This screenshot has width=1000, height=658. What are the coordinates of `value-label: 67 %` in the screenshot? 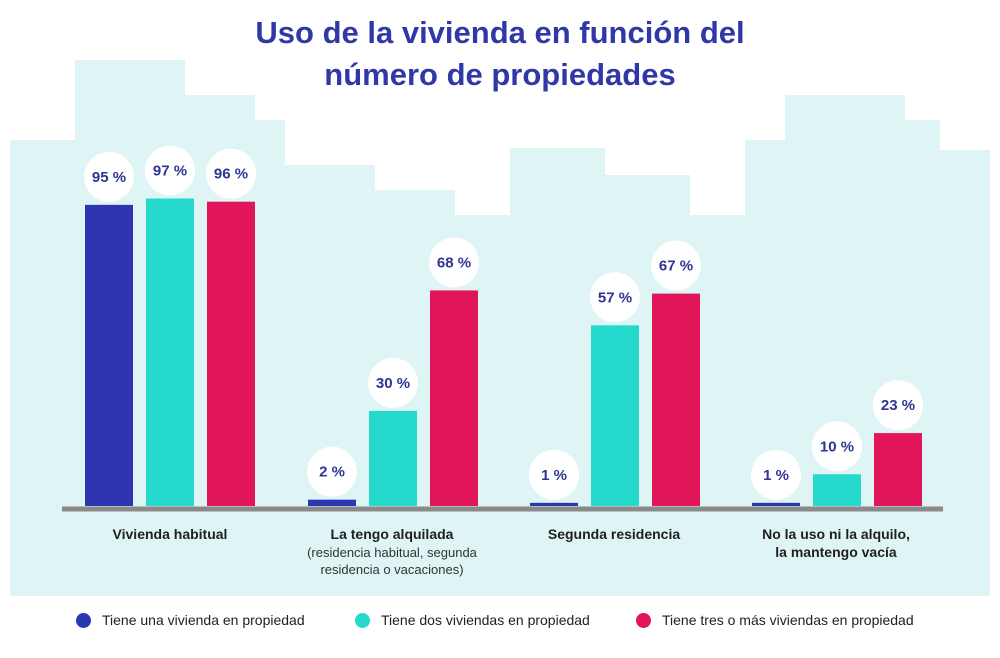 It's located at (676, 266).